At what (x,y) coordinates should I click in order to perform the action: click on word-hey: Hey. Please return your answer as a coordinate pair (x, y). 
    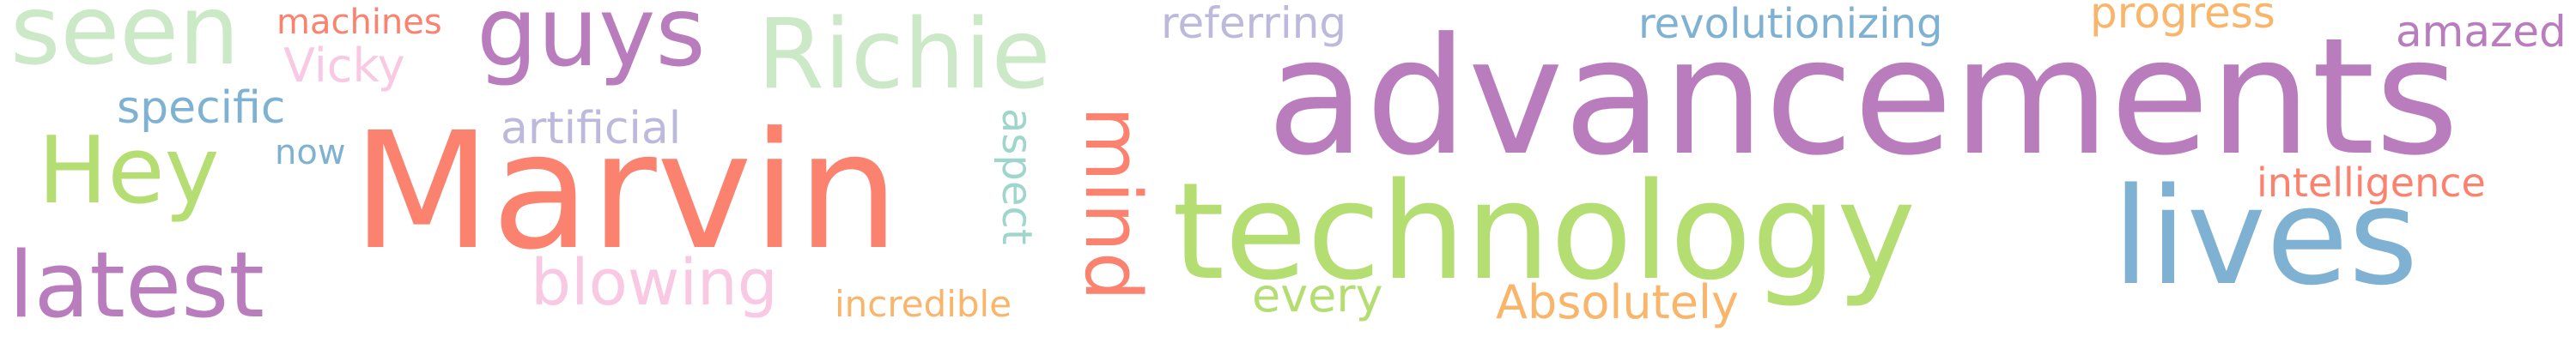
    Looking at the image, I should click on (129, 171).